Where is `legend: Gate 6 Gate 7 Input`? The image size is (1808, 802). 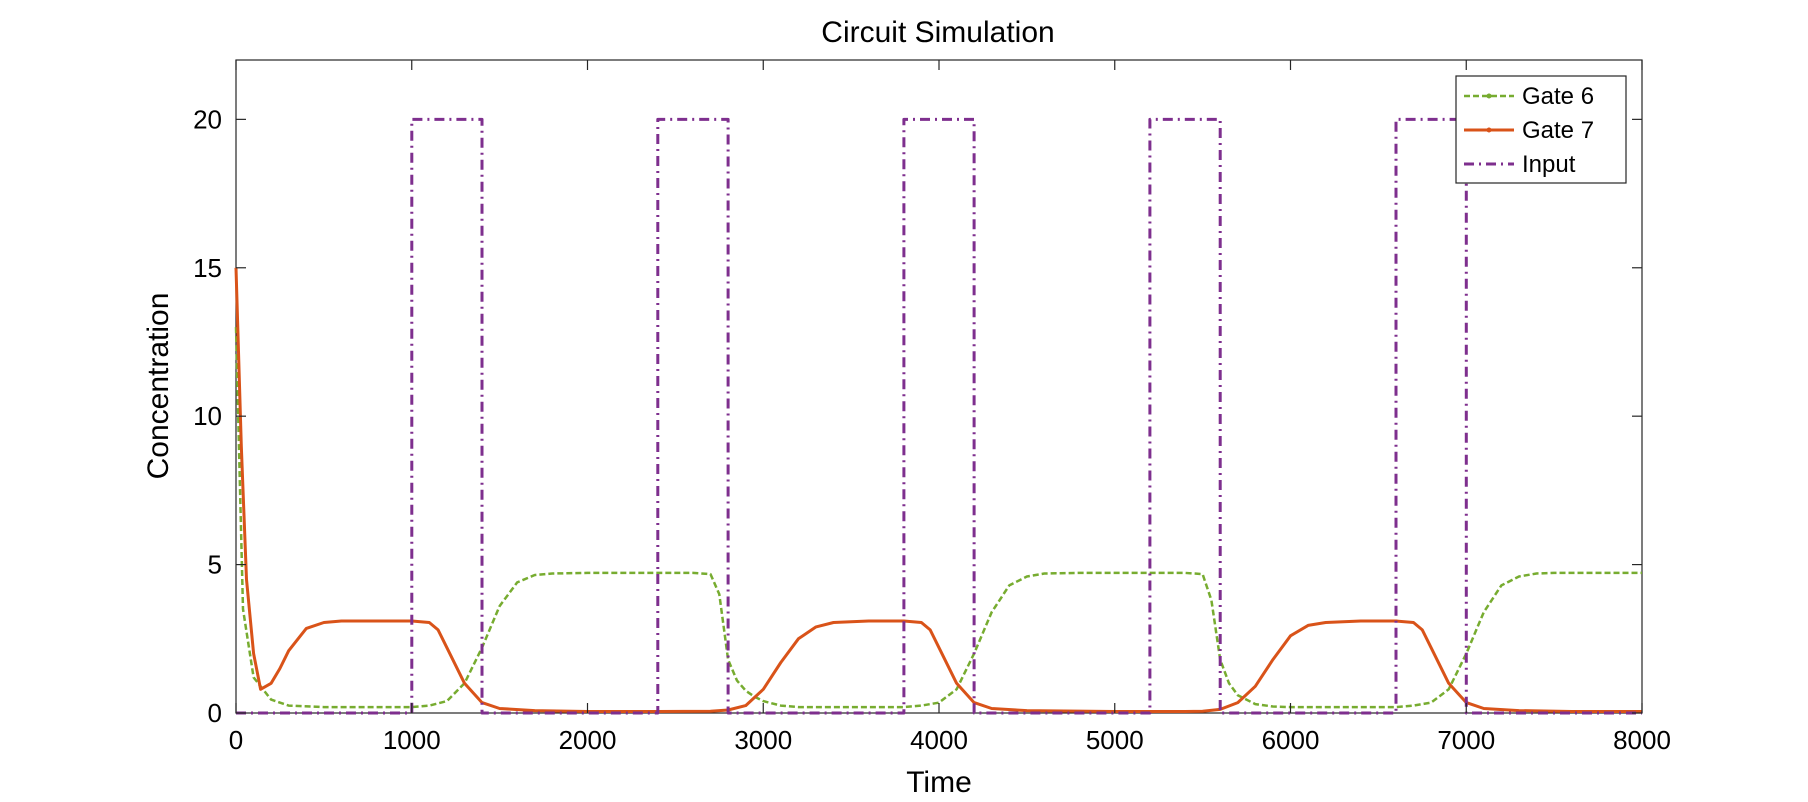 legend: Gate 6 Gate 7 Input is located at coordinates (1541, 129).